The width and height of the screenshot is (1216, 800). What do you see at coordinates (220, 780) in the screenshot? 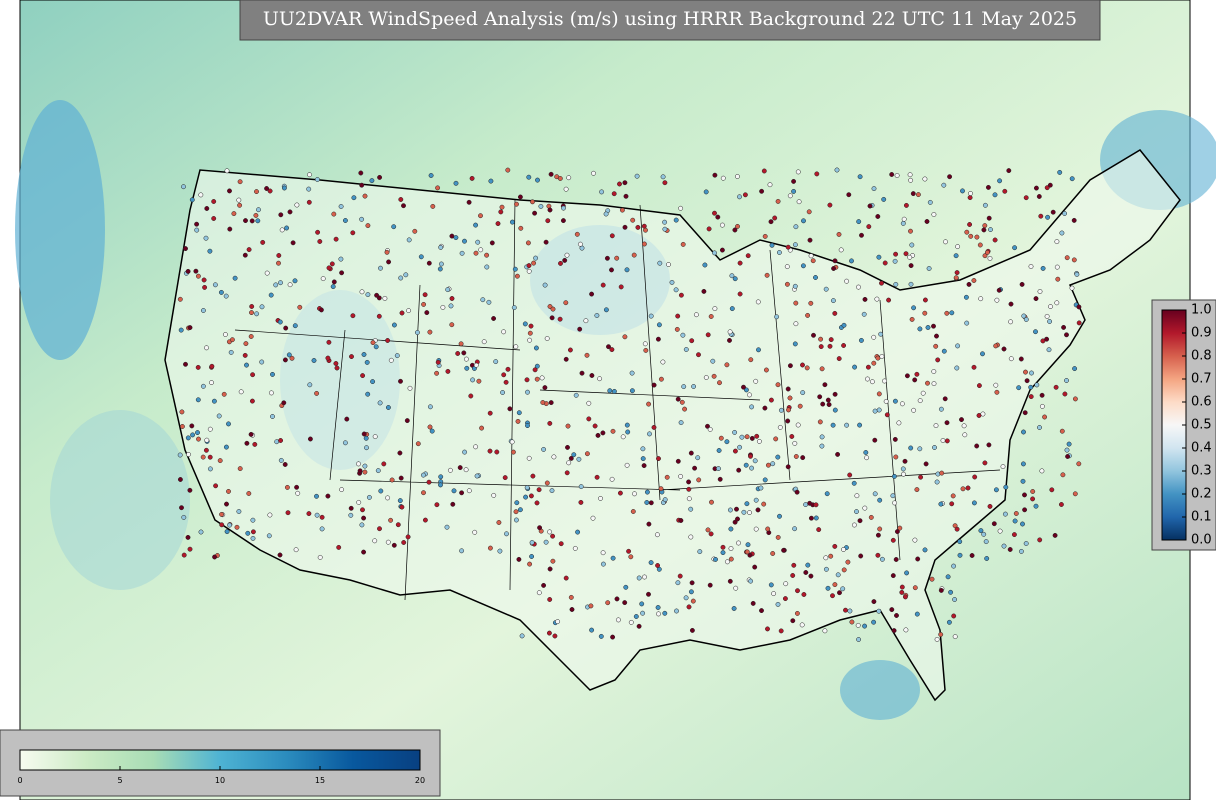
I see `tick-label: 10` at bounding box center [220, 780].